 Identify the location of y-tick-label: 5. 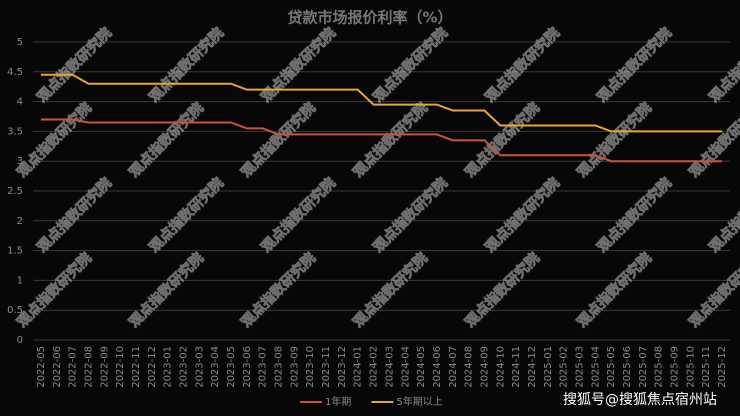
(20, 42).